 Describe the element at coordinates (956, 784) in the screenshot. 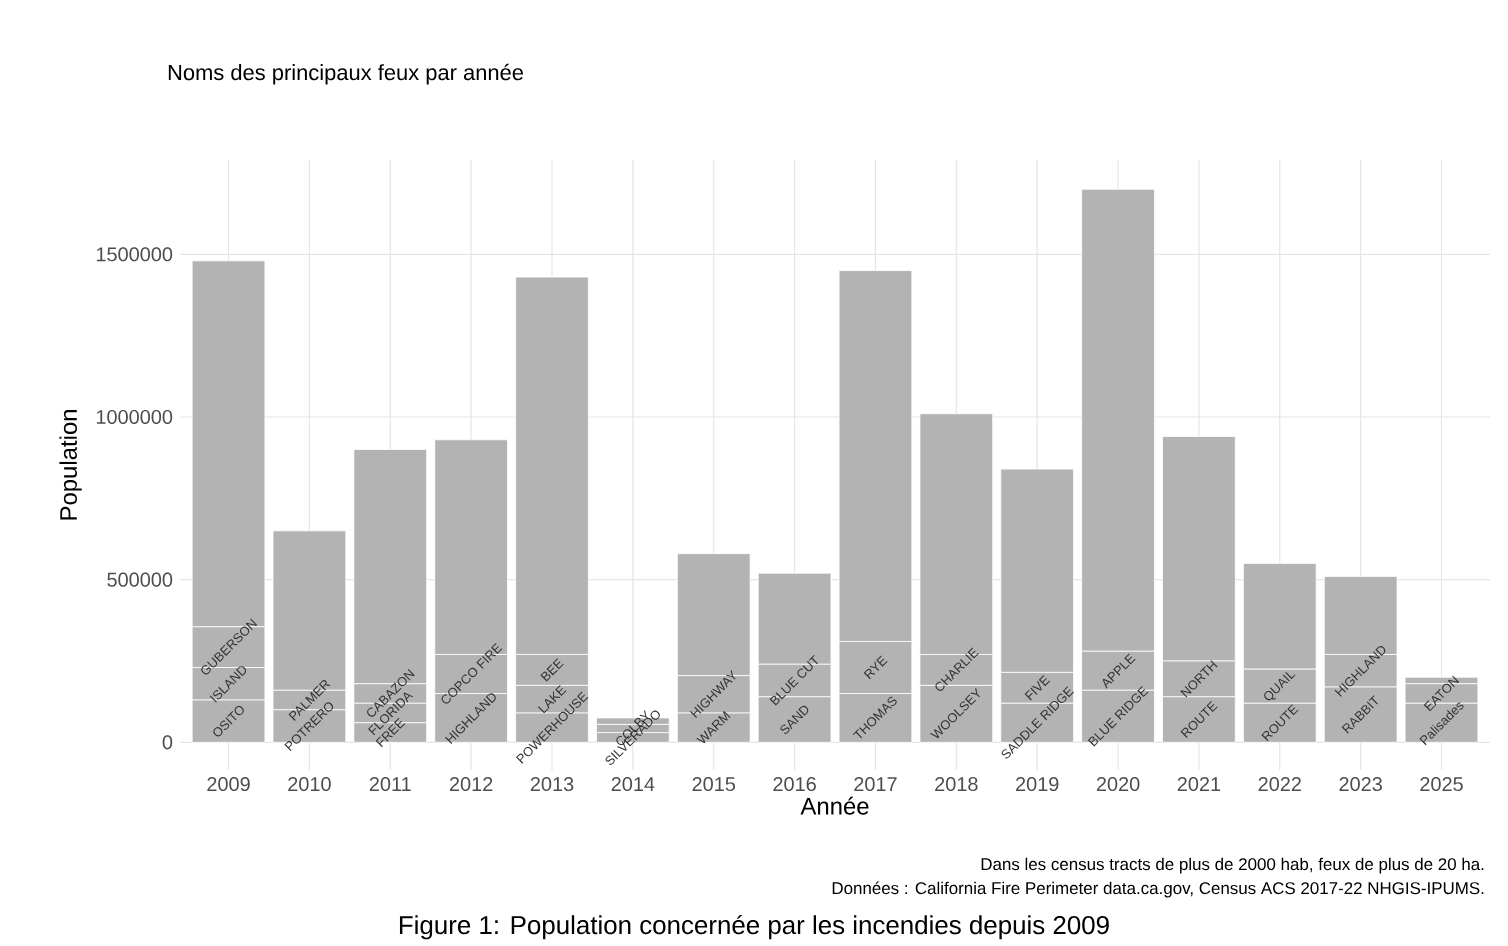

I see `x-tick-label: 2018` at that location.